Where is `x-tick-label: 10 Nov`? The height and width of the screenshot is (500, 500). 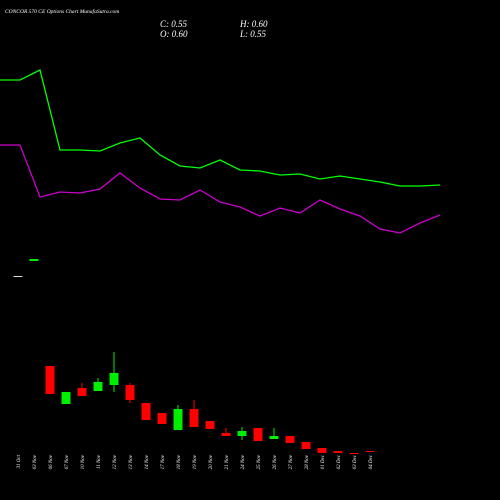
x-tick-label: 10 Nov is located at coordinates (83, 461).